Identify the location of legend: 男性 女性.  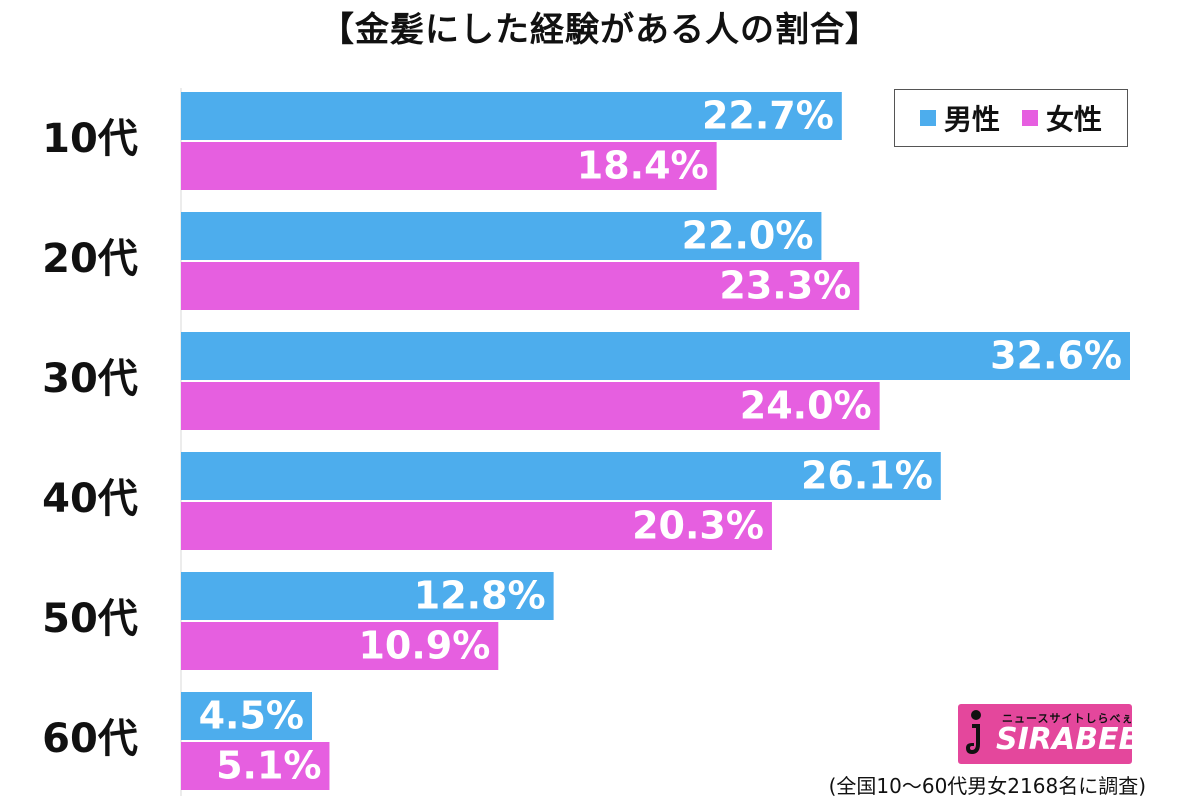
(1011, 118).